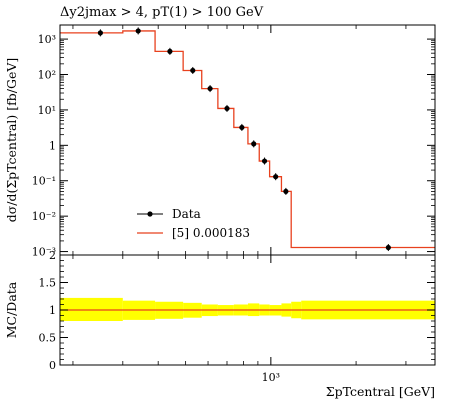 The image size is (450, 404). Describe the element at coordinates (48, 338) in the screenshot. I see `ratio-y-tick-label-1: 0.5` at that location.